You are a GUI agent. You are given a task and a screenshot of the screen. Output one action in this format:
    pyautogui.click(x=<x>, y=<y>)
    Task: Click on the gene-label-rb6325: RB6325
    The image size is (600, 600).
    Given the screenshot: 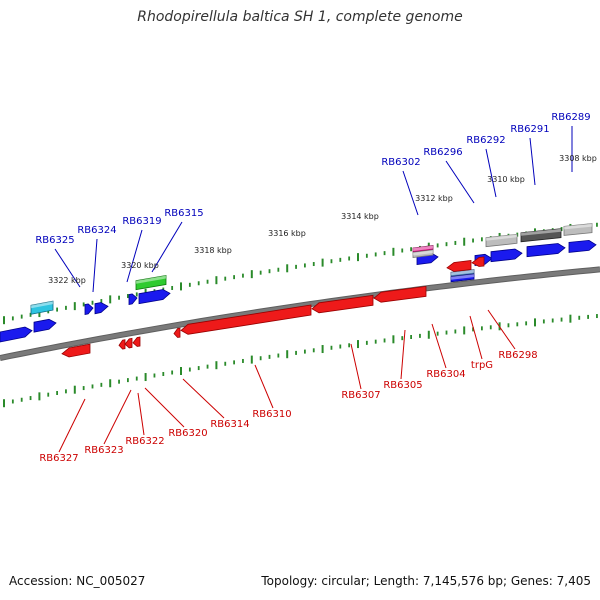 What is the action you would take?
    pyautogui.click(x=54, y=240)
    